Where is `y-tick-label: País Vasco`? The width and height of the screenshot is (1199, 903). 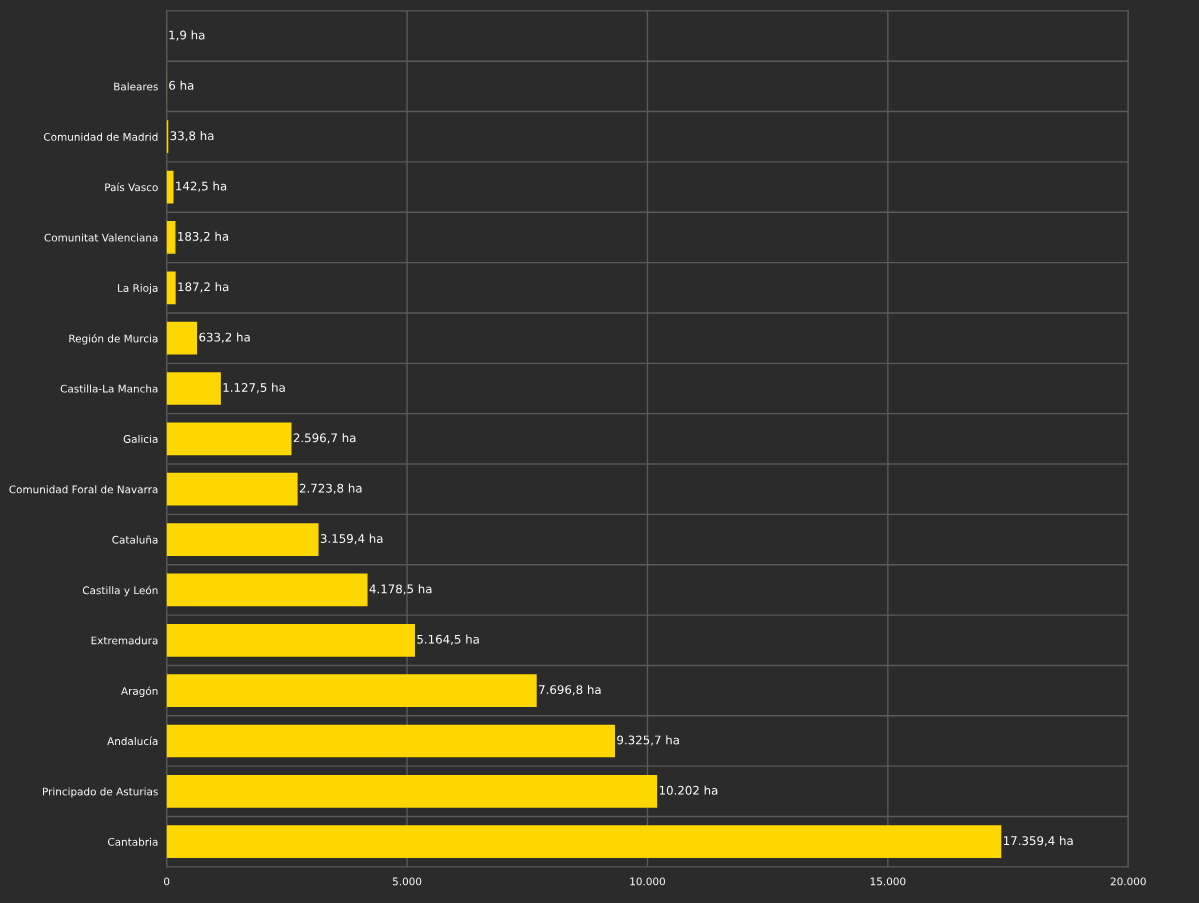 y-tick-label: País Vasco is located at coordinates (131, 187).